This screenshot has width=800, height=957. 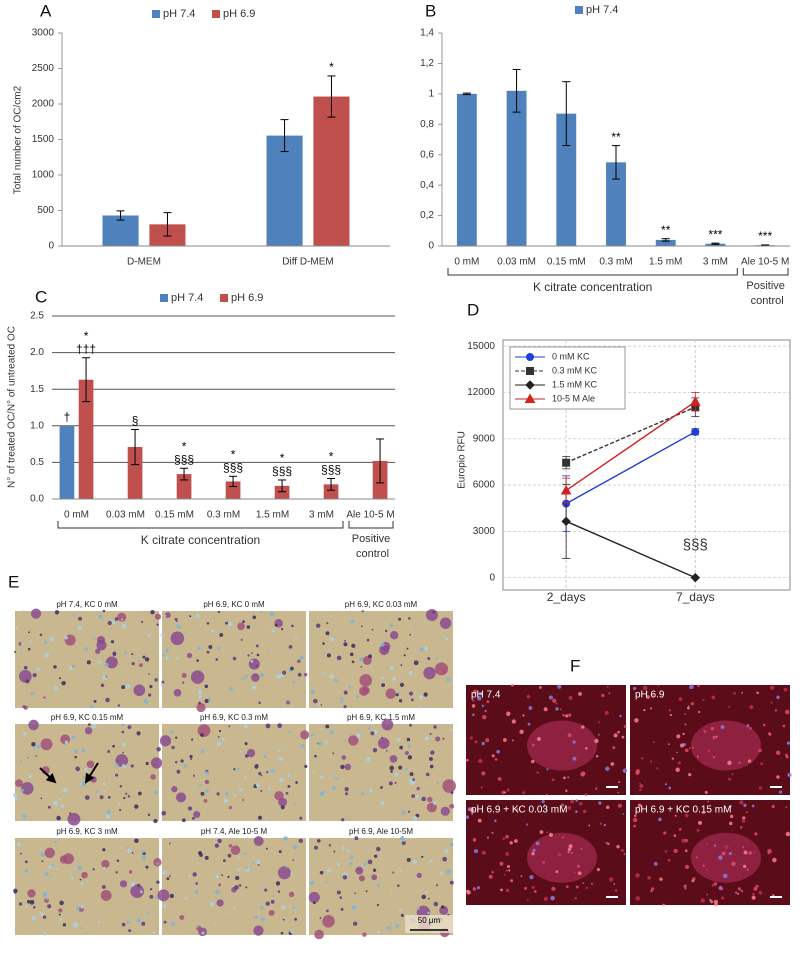 What do you see at coordinates (592, 272) in the screenshot?
I see `group-bracket` at bounding box center [592, 272].